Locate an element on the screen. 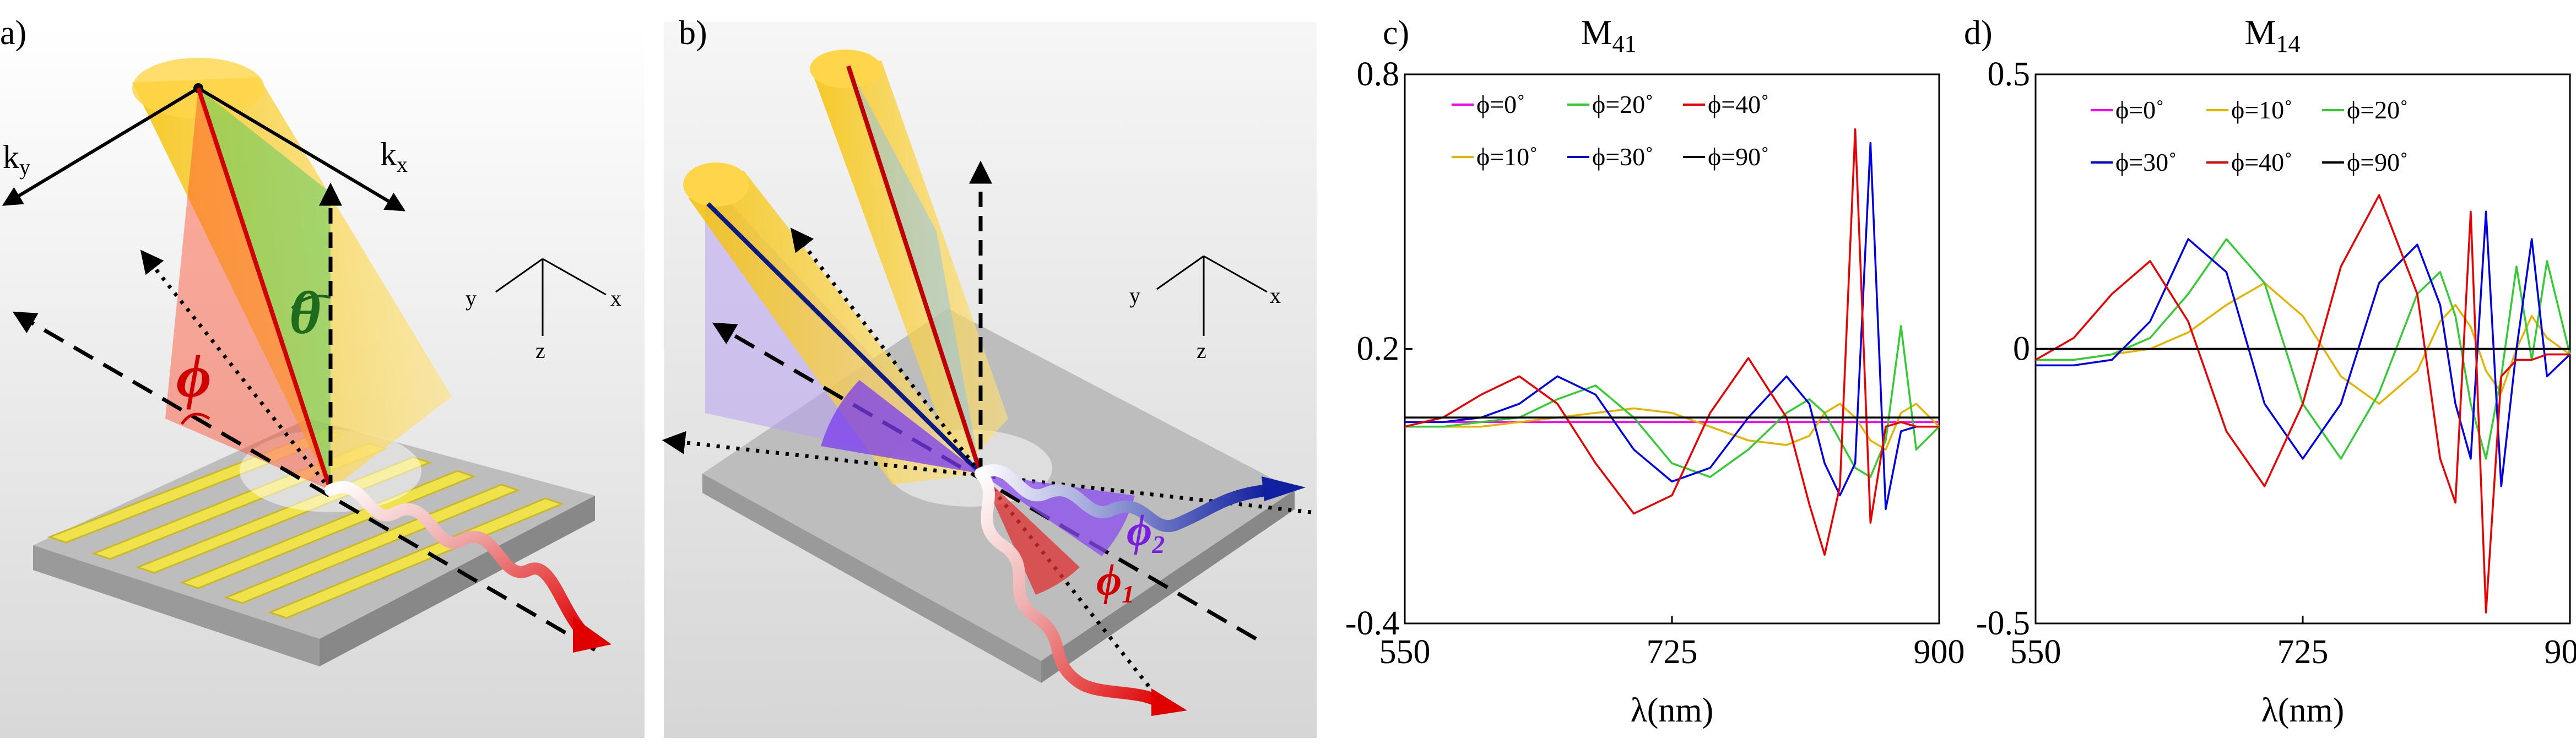 Image resolution: width=2576 pixels, height=749 pixels. y-tick-label: 0.2 is located at coordinates (1378, 349).